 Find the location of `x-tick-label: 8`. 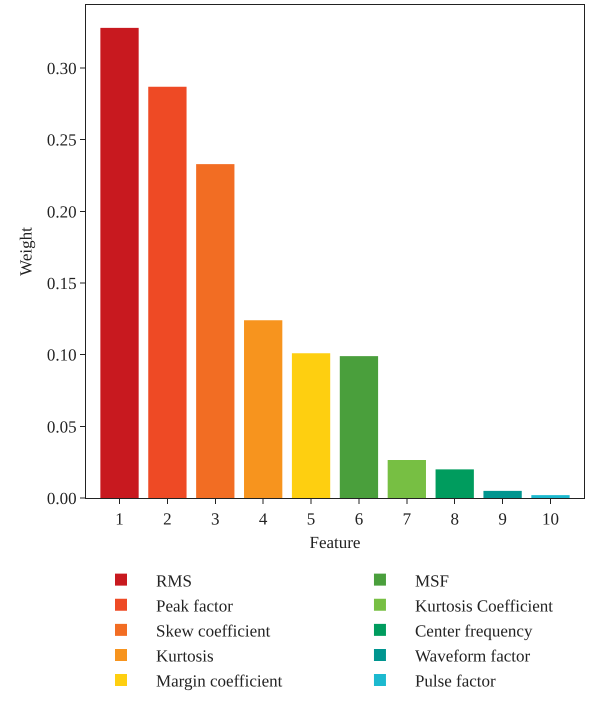

x-tick-label: 8 is located at coordinates (454, 518).